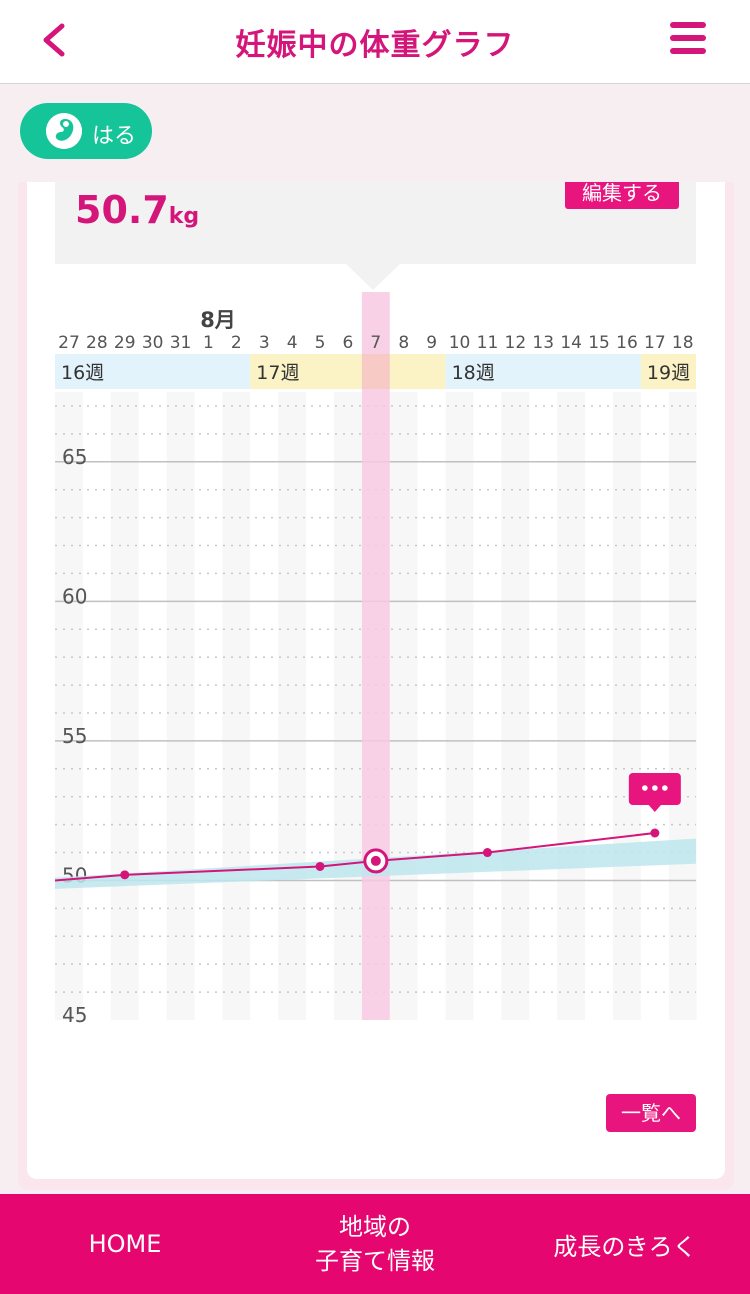  What do you see at coordinates (292, 343) in the screenshot?
I see `day-label: 4` at bounding box center [292, 343].